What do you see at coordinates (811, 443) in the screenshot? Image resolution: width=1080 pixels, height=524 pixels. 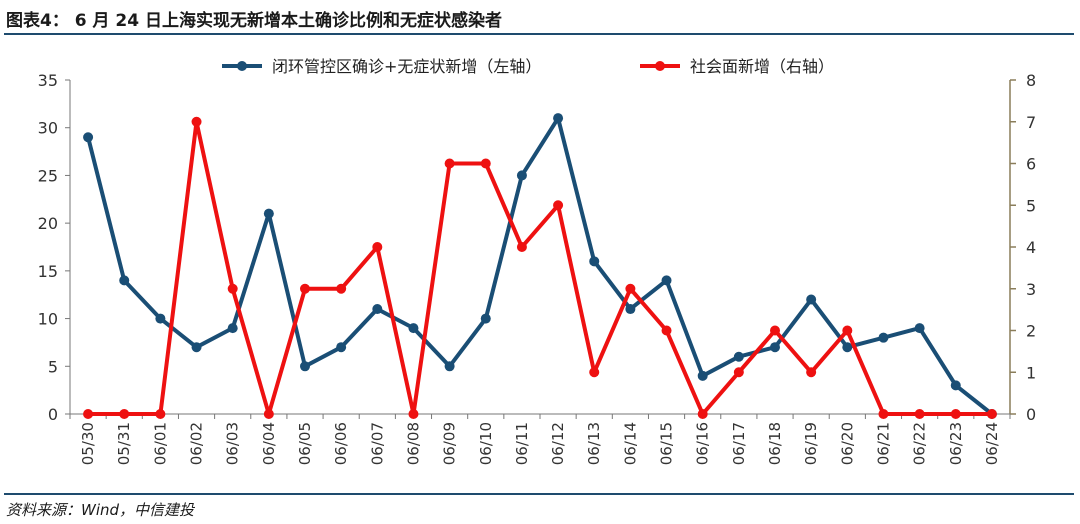 I see `x-tick-label: 06/19` at bounding box center [811, 443].